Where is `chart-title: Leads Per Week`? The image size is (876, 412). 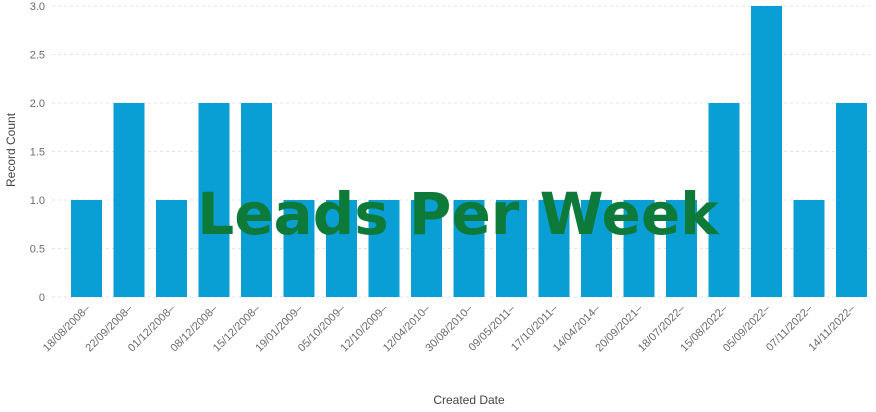
chart-title: Leads Per Week is located at coordinates (458, 214).